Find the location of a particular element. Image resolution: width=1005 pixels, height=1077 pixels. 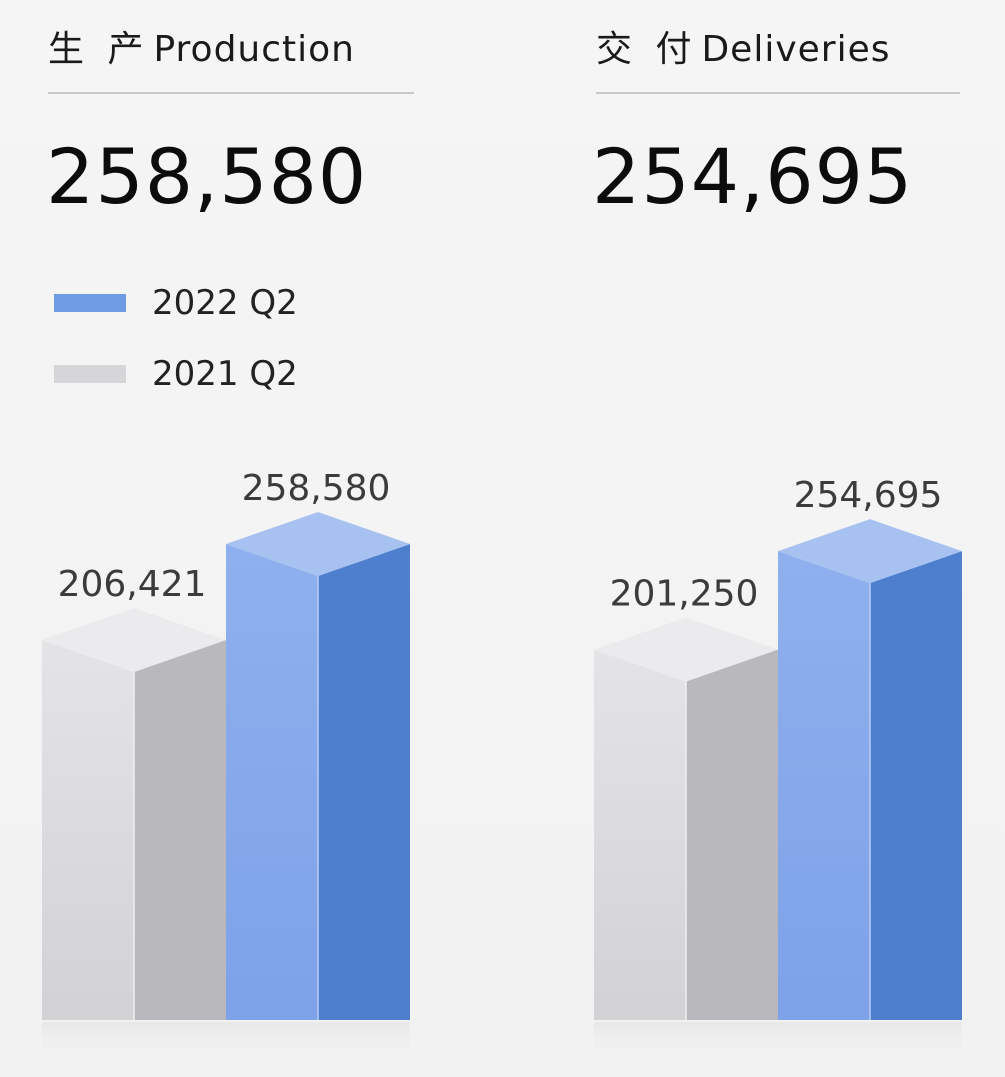

value-label-2021-q2: 201,250 is located at coordinates (684, 594).